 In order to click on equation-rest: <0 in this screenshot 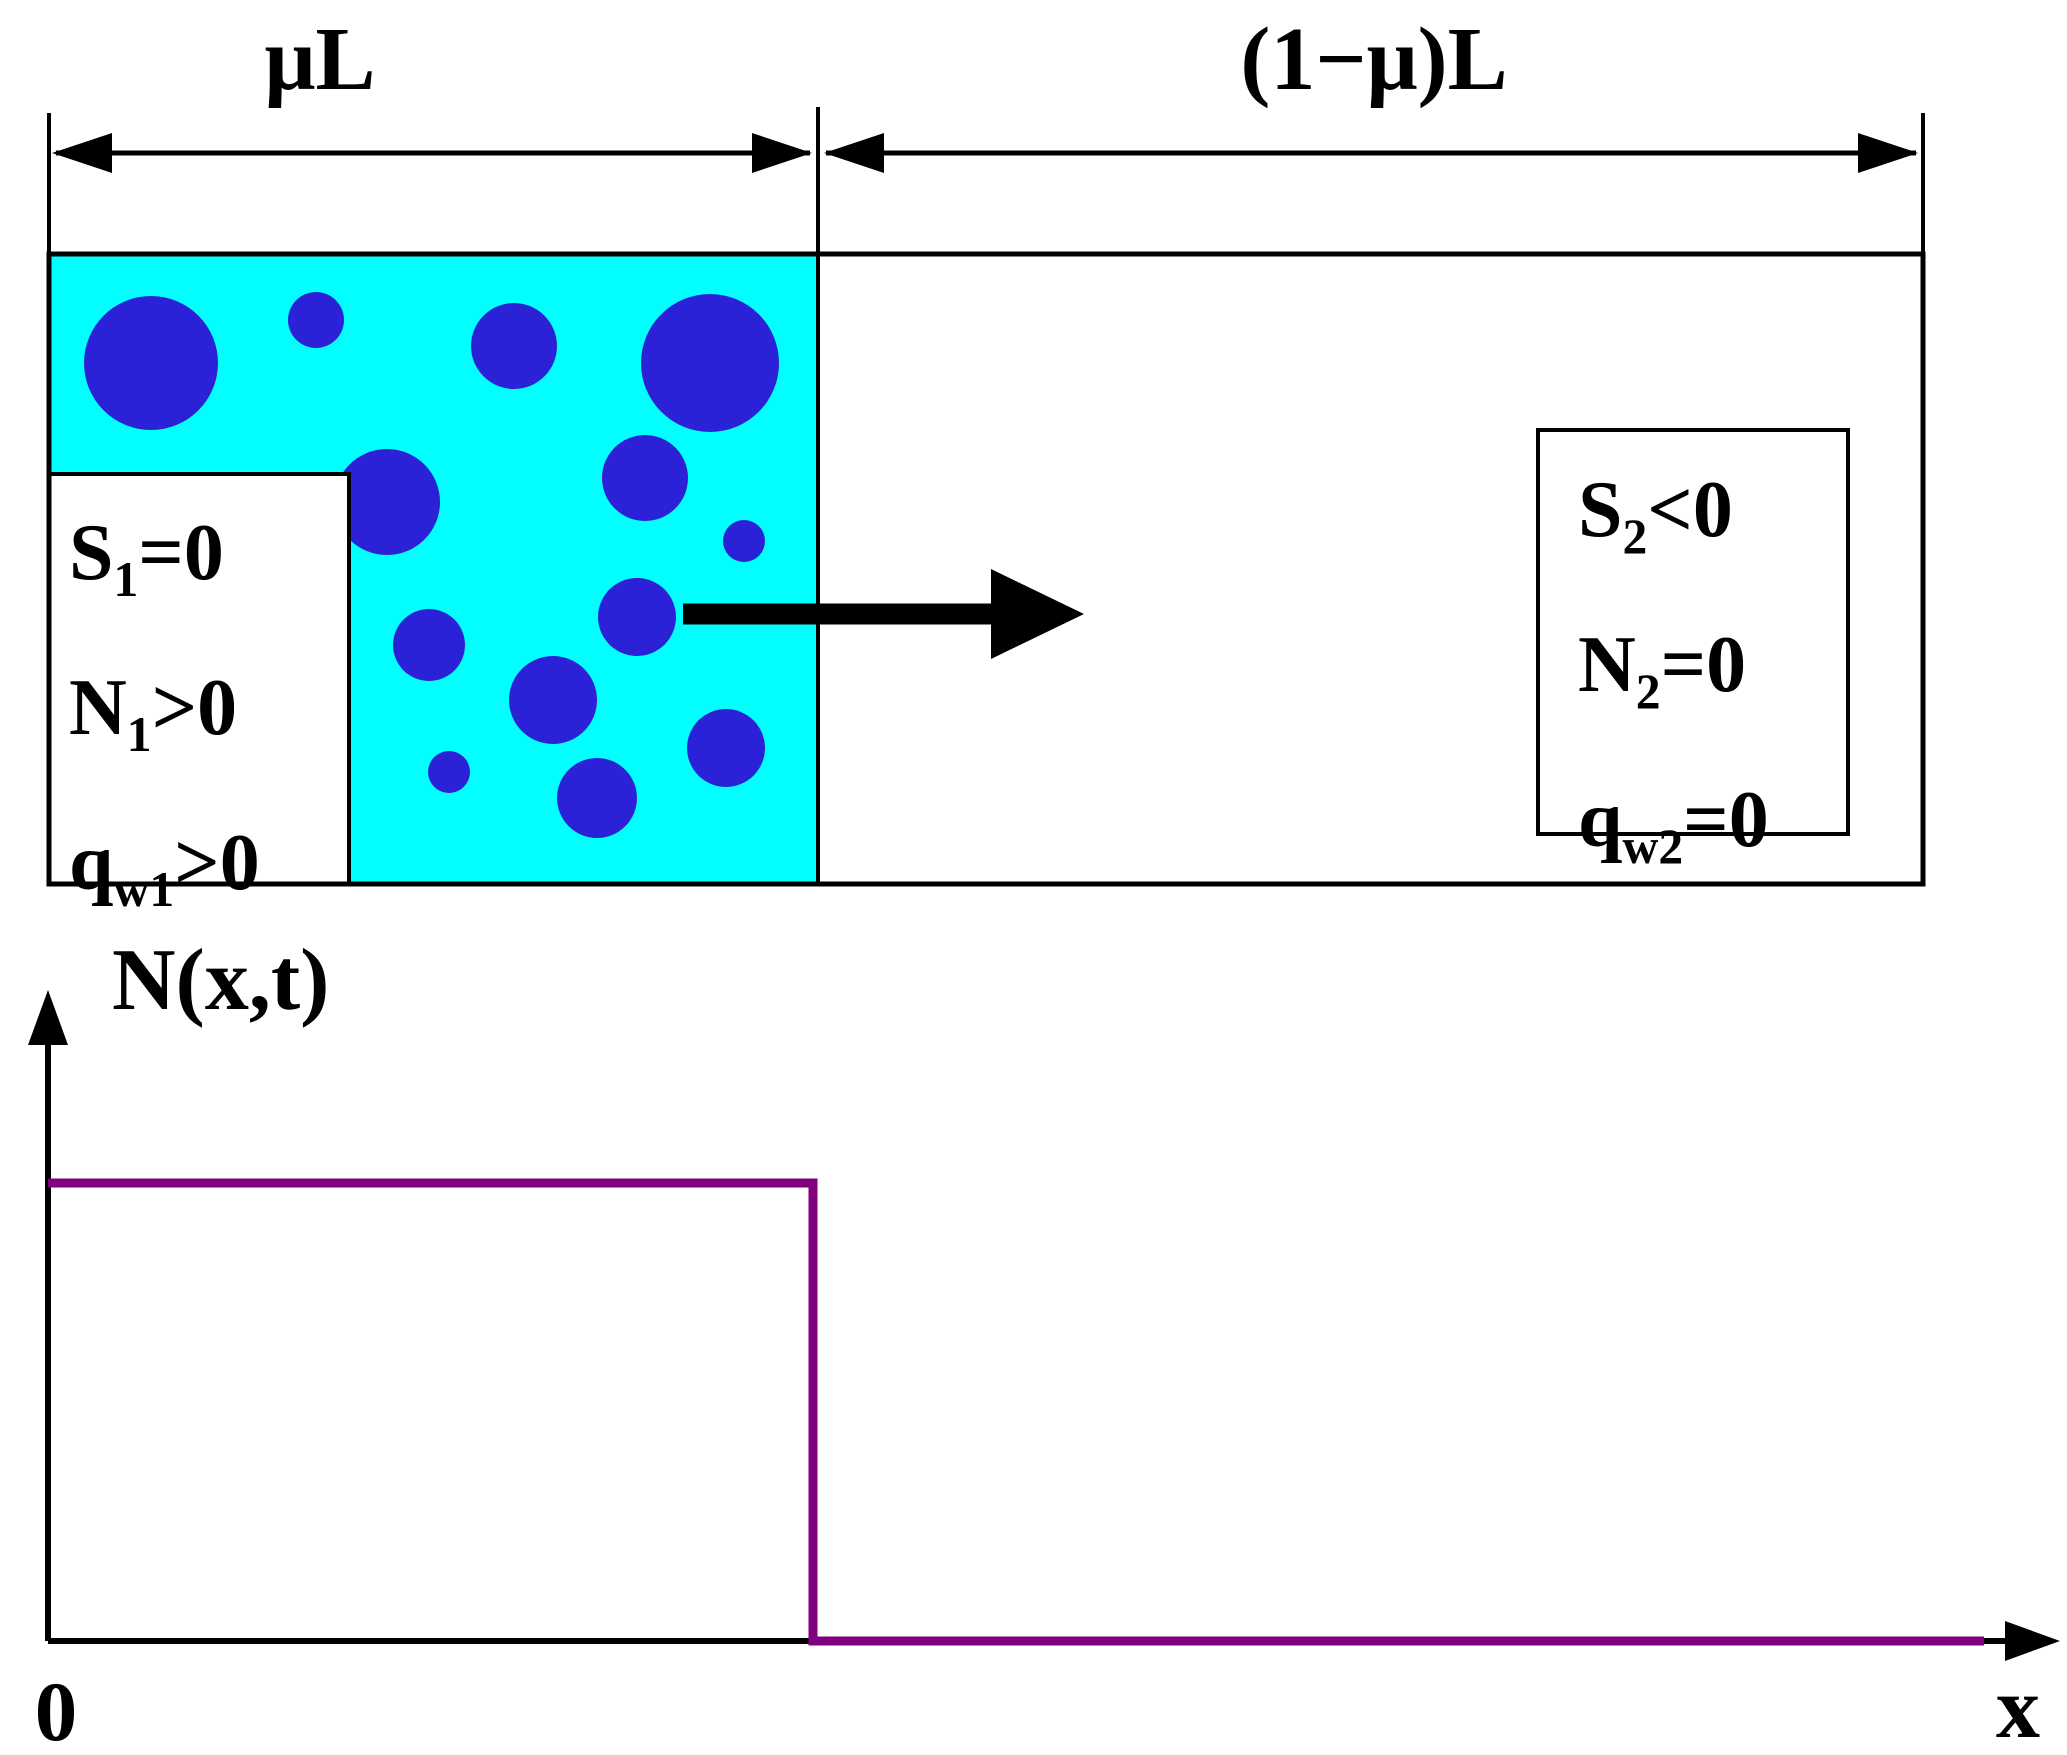, I will do `click(1690, 510)`.